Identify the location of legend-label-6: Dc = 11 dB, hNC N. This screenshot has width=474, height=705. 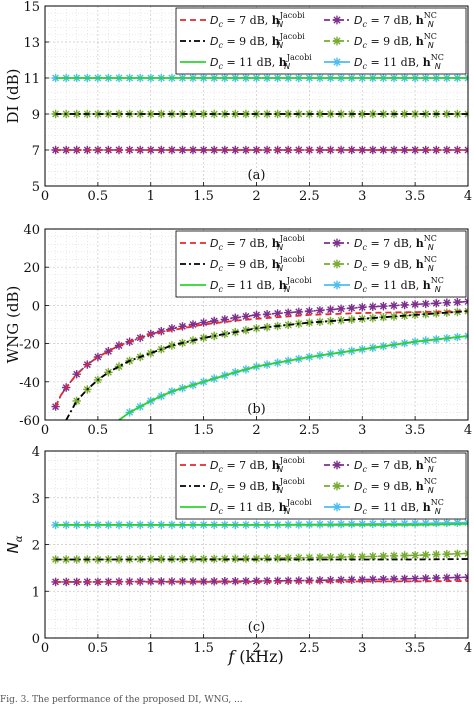
(399, 62).